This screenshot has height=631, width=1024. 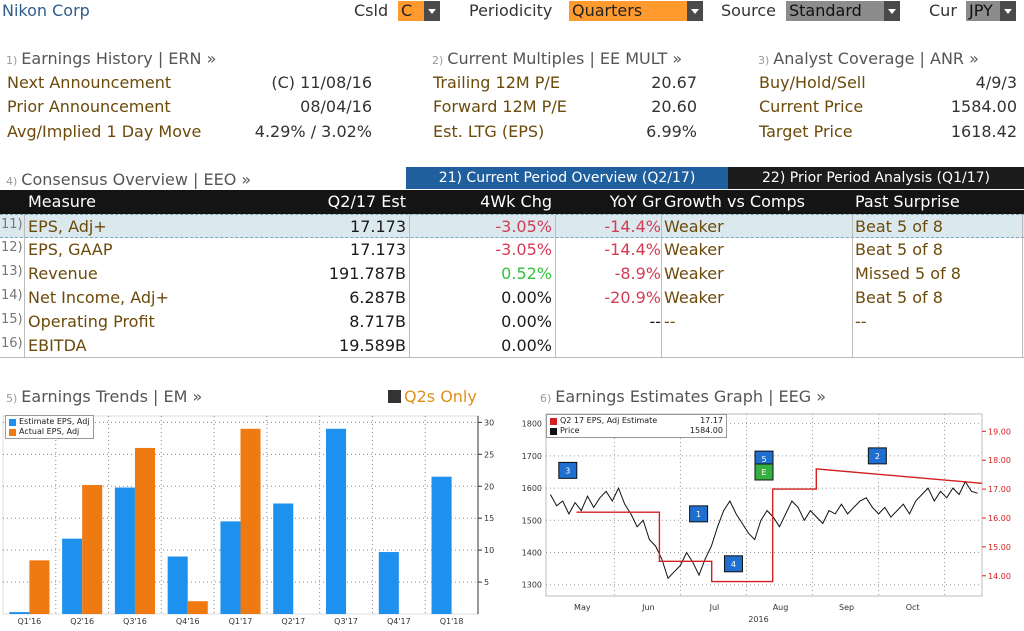 I want to click on col-chg: 4Wk Chg, so click(x=516, y=201).